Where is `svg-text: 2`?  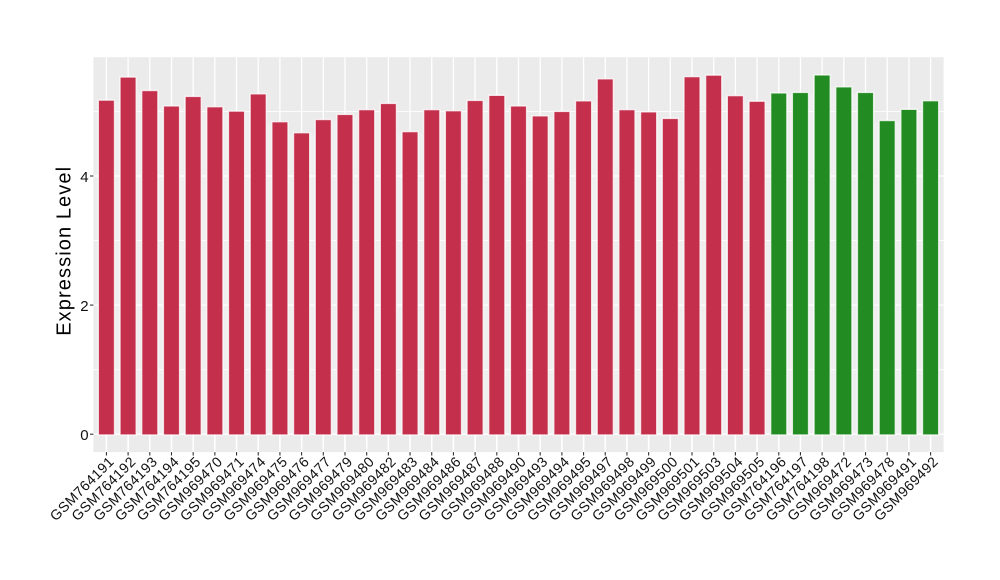 svg-text: 2 is located at coordinates (84, 306).